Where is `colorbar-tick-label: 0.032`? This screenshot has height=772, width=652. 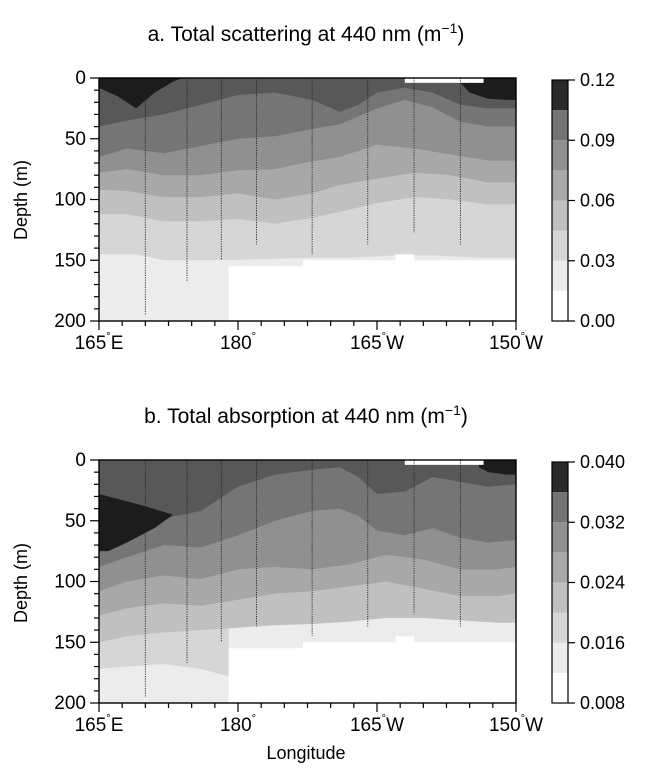
colorbar-tick-label: 0.032 is located at coordinates (602, 522).